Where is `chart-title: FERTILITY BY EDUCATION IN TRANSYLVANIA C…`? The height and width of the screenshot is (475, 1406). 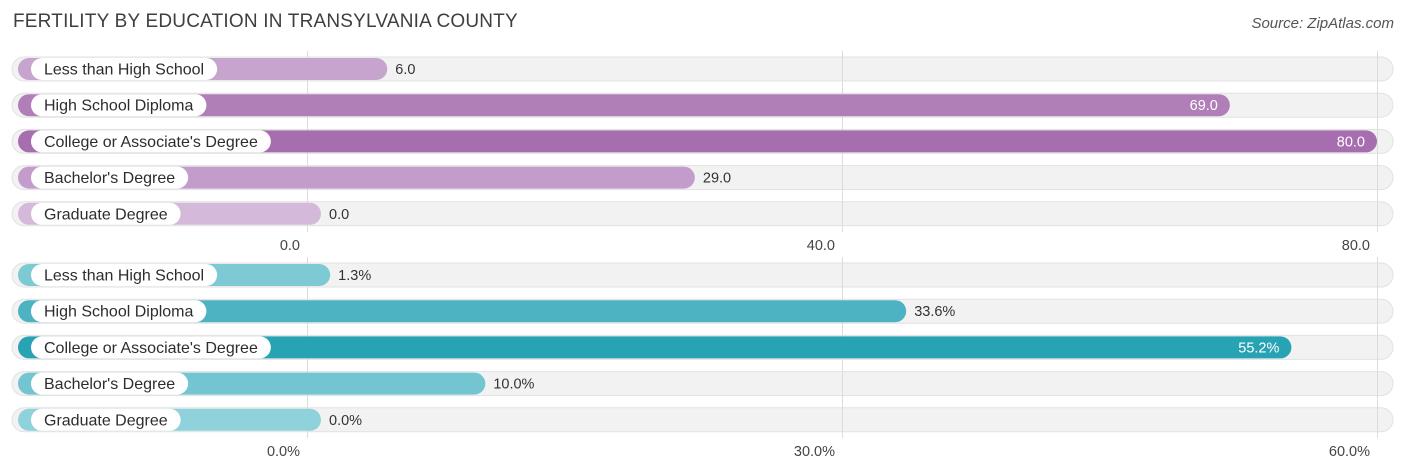 chart-title: FERTILITY BY EDUCATION IN TRANSYLVANIA C… is located at coordinates (265, 21).